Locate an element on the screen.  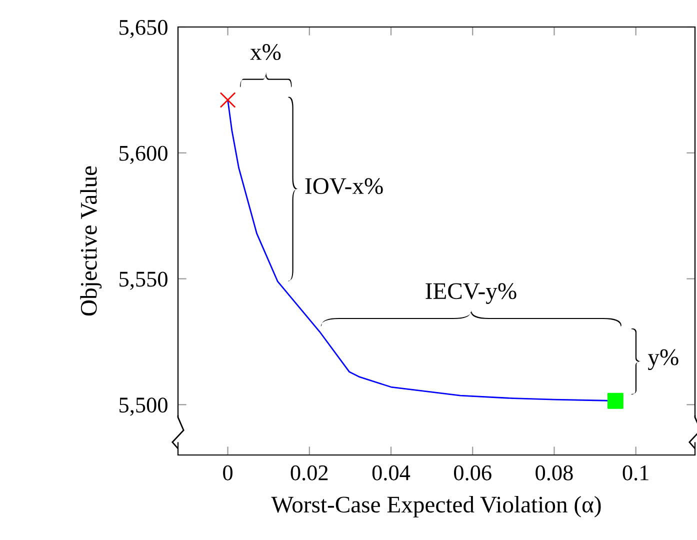
y-tick-label: 5,650 is located at coordinates (144, 29).